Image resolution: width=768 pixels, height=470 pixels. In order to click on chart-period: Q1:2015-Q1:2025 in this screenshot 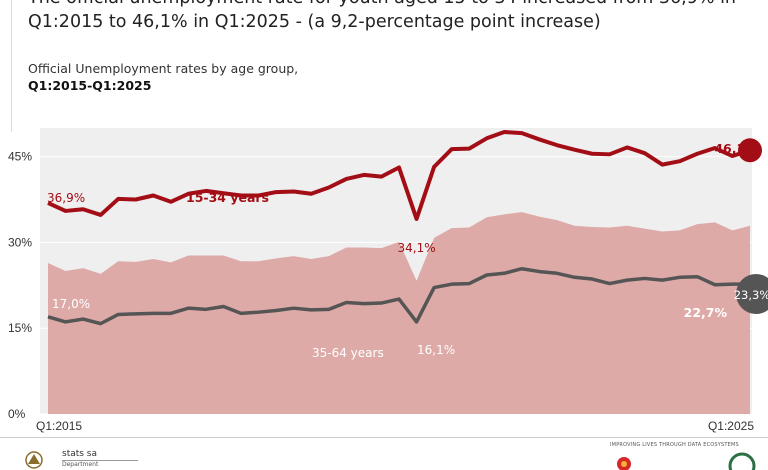, I will do `click(90, 85)`.